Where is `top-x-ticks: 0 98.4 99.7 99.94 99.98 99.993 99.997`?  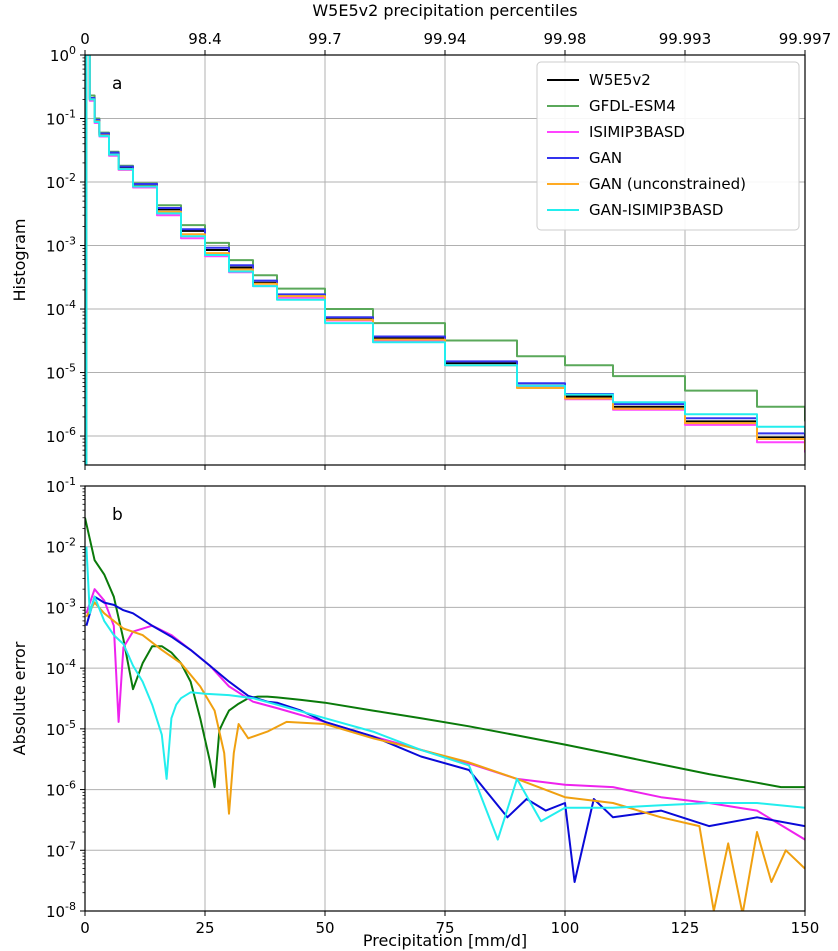 top-x-ticks: 0 98.4 99.7 99.94 99.98 99.993 99.997 is located at coordinates (455, 42).